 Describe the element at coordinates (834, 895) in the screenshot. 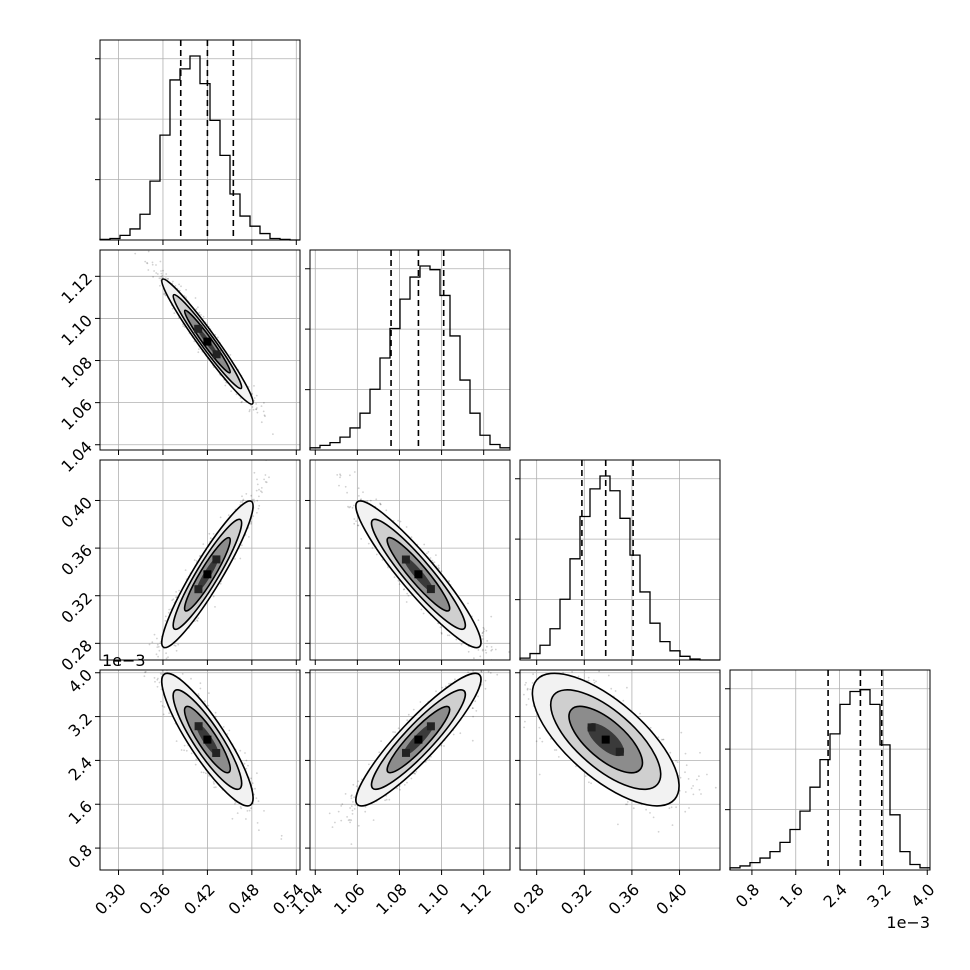

I see `x-tick-label: 2.4` at that location.